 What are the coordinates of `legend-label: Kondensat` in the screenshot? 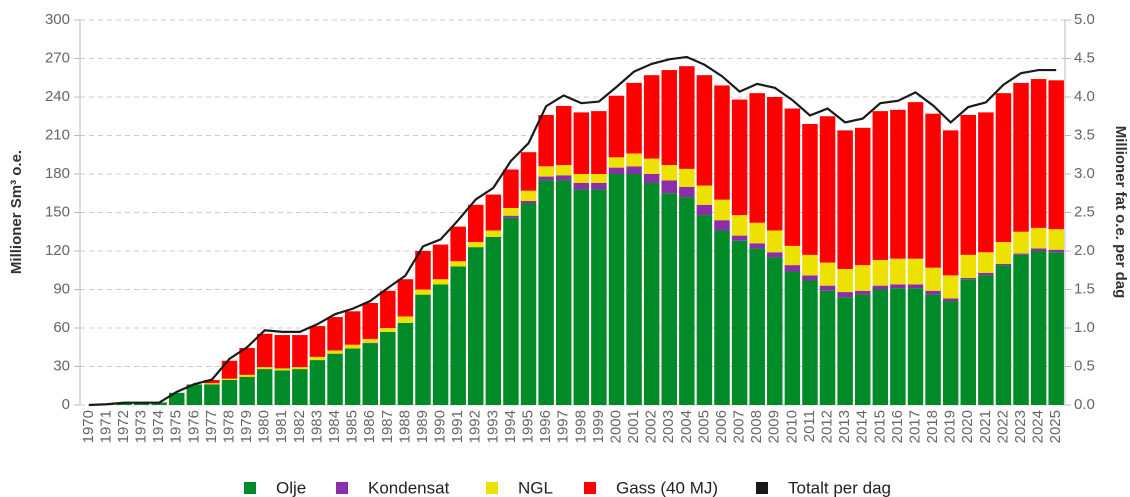 It's located at (409, 487).